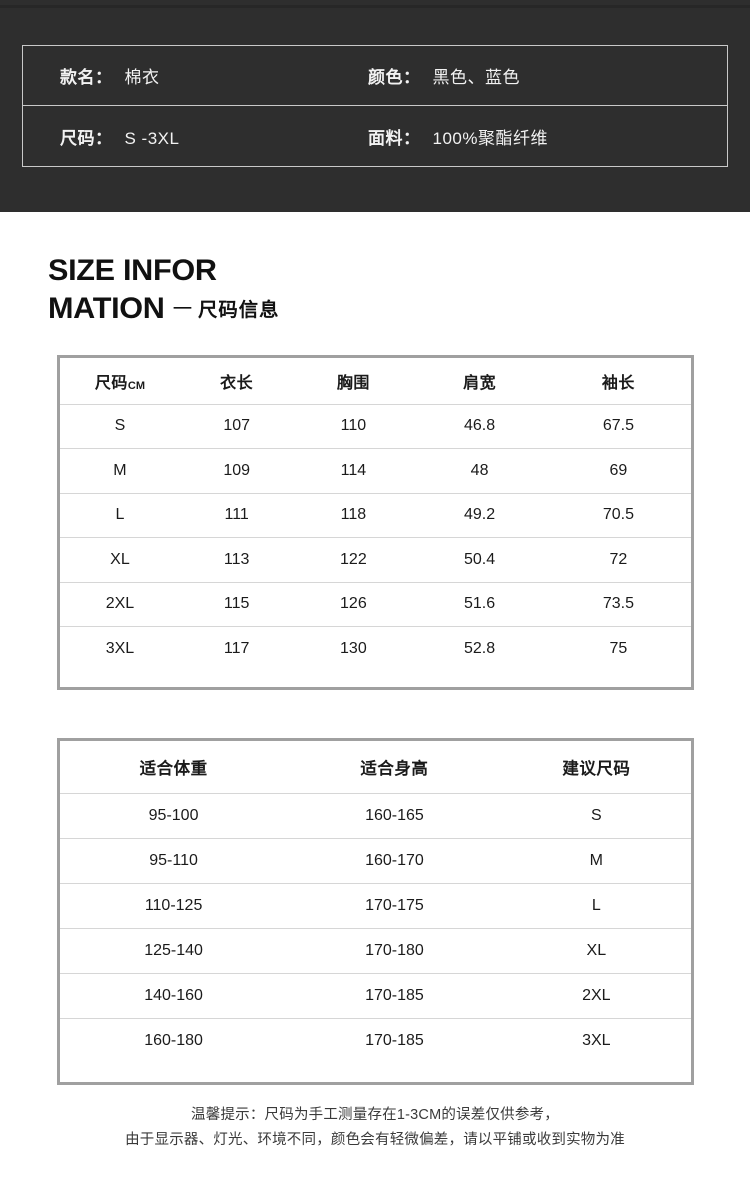  I want to click on table-row: 95-100 160-165 S, so click(375, 815).